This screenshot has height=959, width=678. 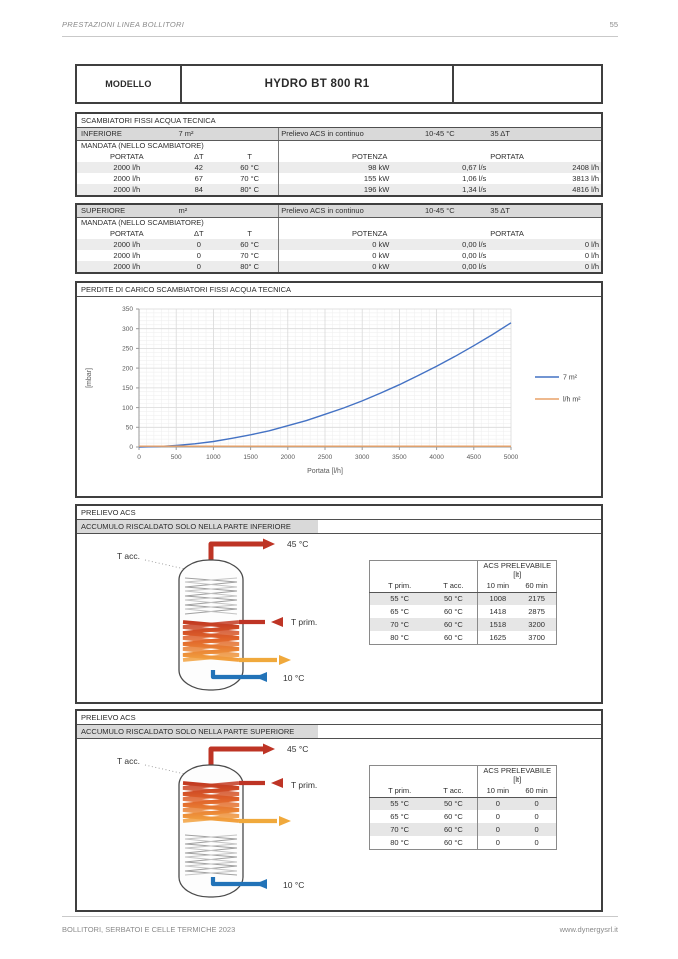 I want to click on cell-surface: 7 m², so click(x=228, y=134).